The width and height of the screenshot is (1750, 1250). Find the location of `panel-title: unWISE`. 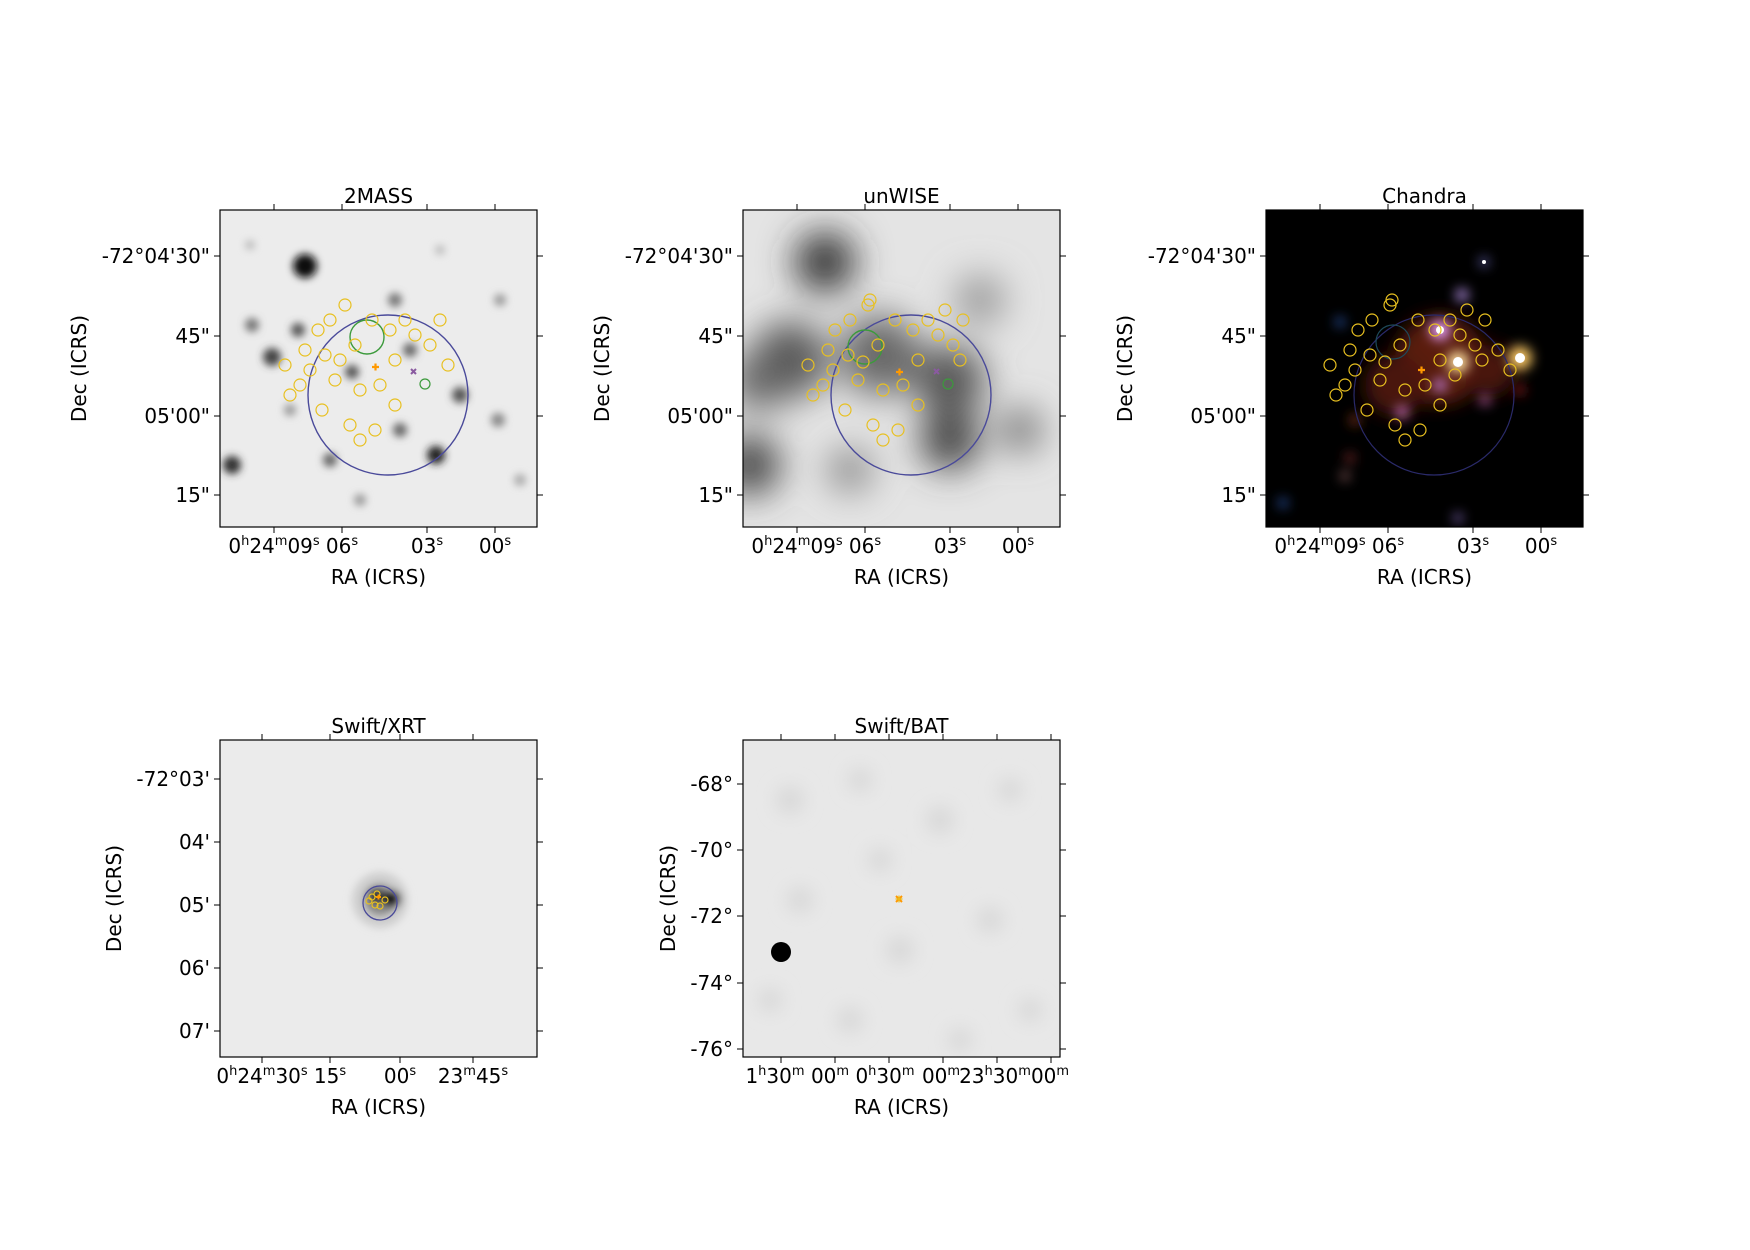

panel-title: unWISE is located at coordinates (901, 196).